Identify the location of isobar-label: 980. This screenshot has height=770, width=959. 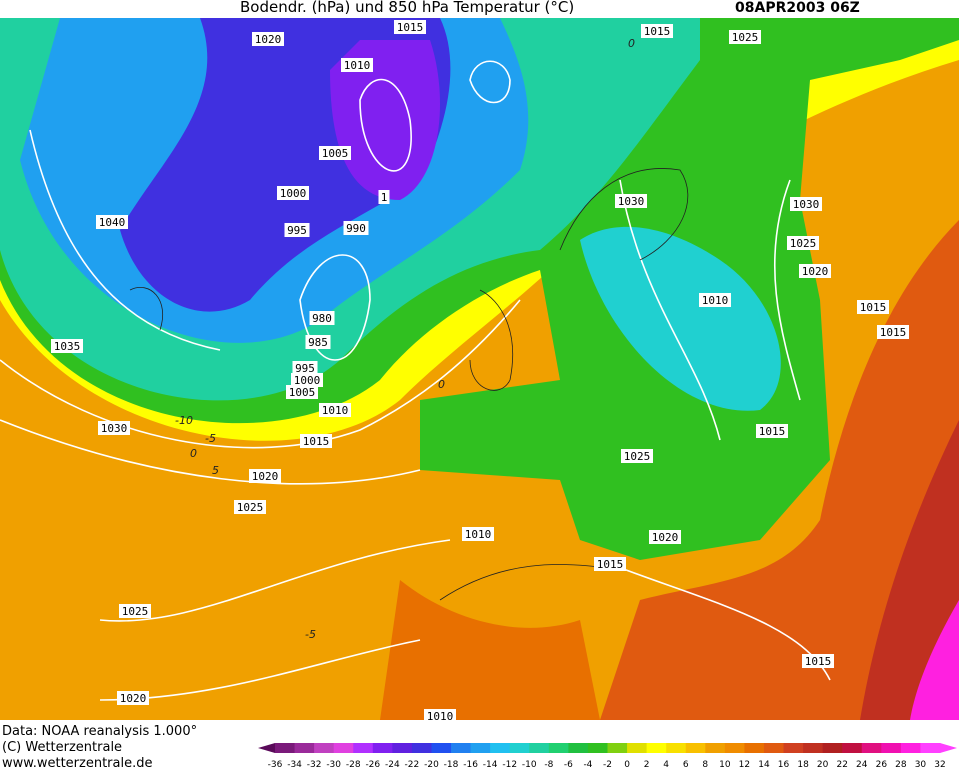
(322, 318).